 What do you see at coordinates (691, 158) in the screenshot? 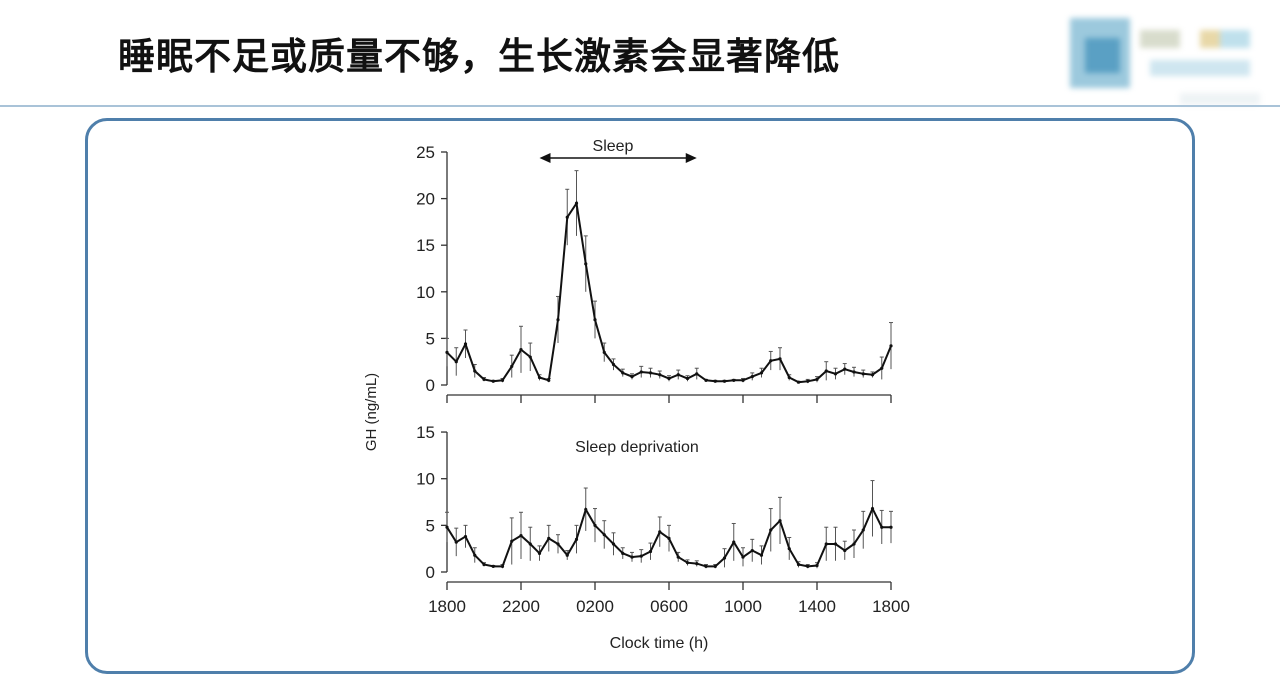
I see `arrow-right-icon` at bounding box center [691, 158].